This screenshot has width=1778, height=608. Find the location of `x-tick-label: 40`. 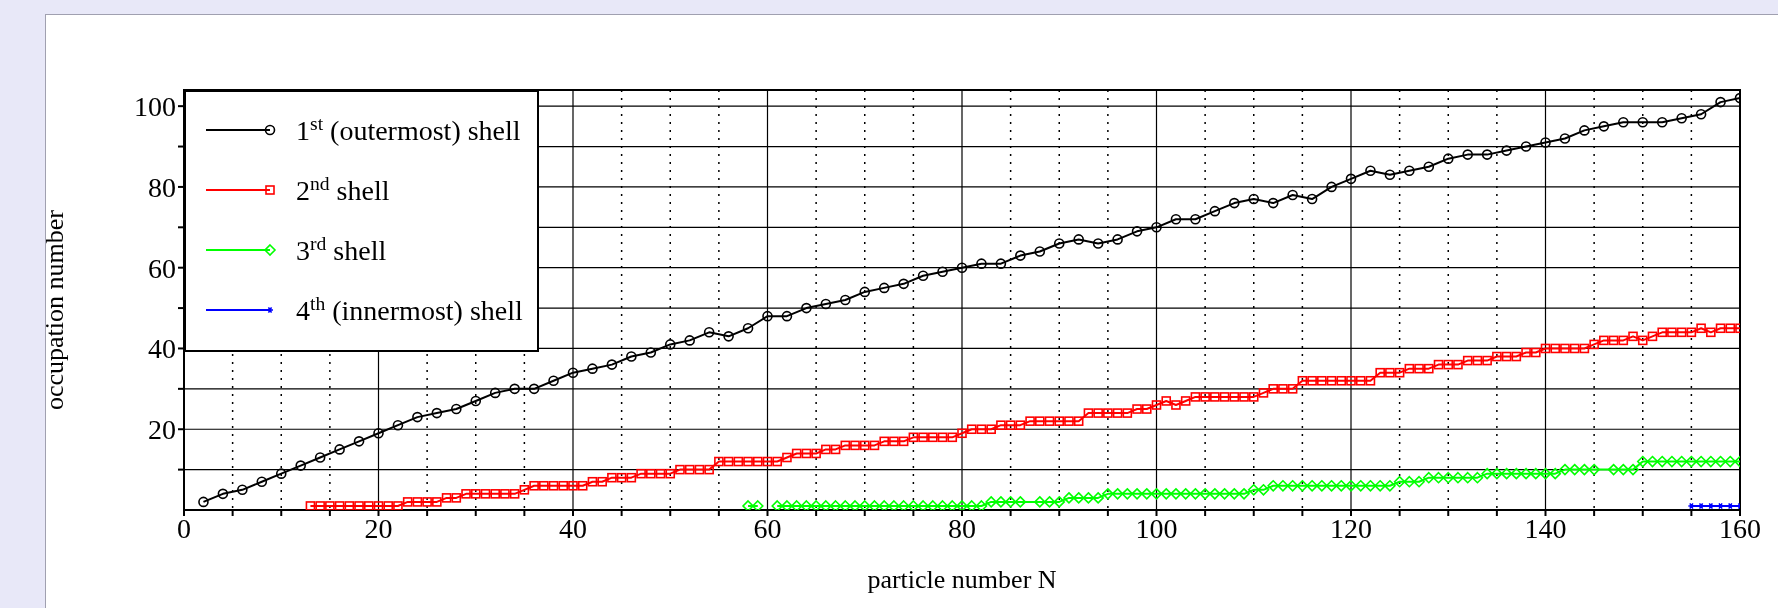

x-tick-label: 40 is located at coordinates (573, 528).